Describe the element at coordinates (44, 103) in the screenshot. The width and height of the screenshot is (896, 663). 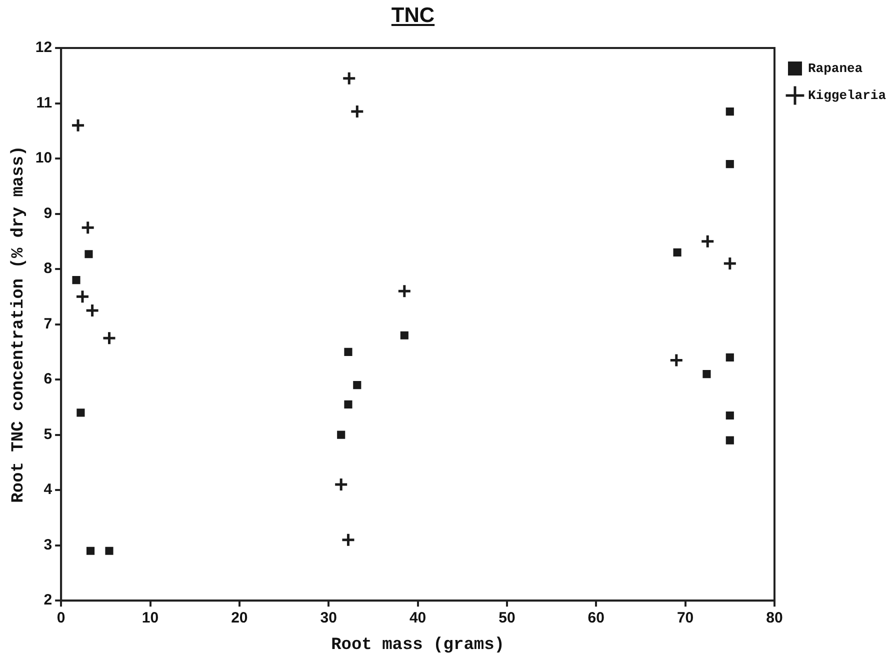
I see `y-tick-label: 11` at that location.